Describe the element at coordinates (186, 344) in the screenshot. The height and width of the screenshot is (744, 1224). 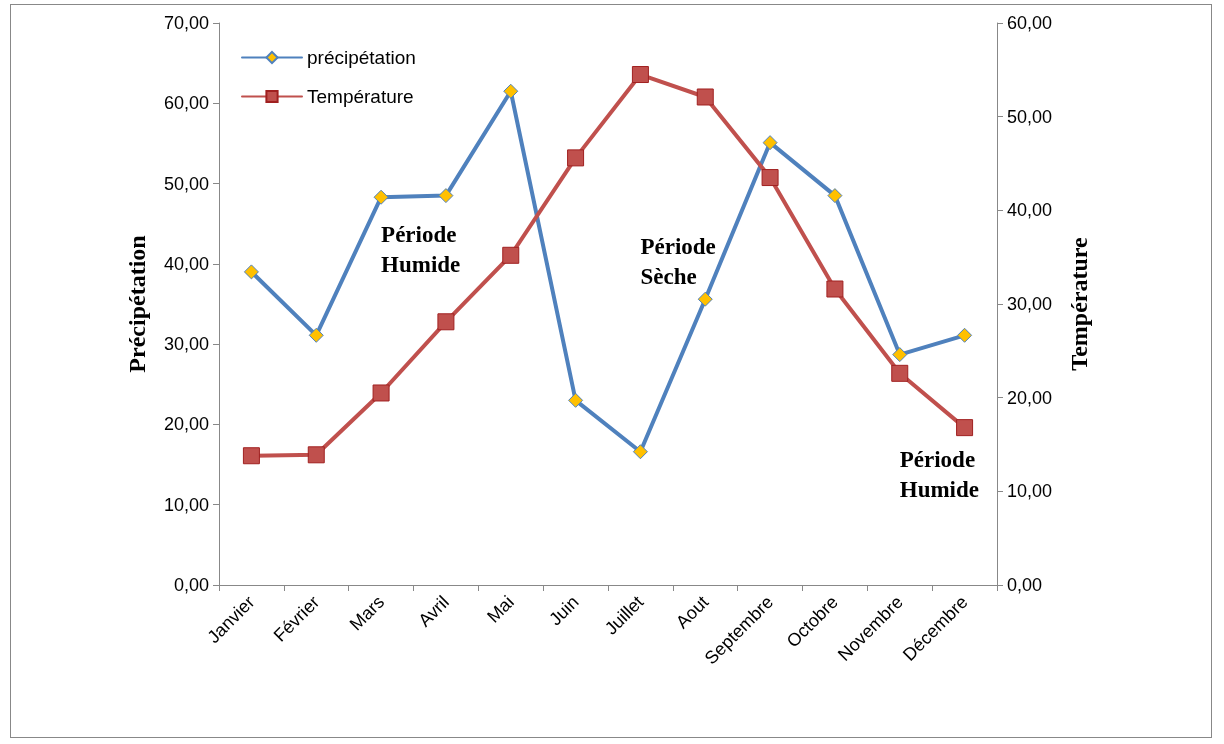
I see `y-tick-label: 30,00` at that location.